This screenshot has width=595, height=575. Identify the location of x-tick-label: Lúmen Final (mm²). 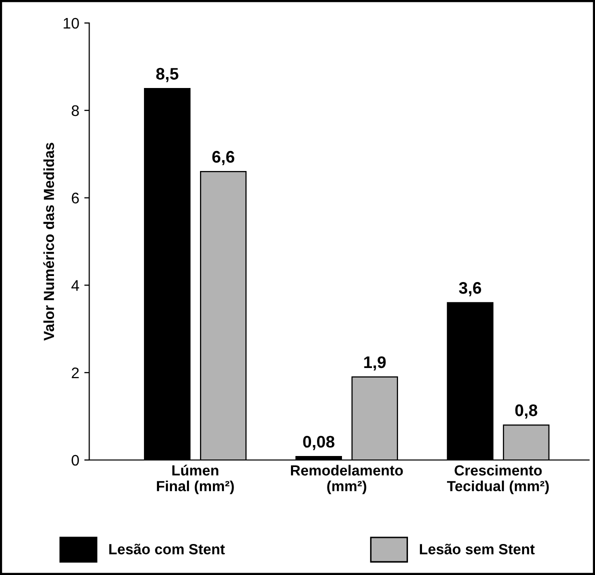
(195, 479).